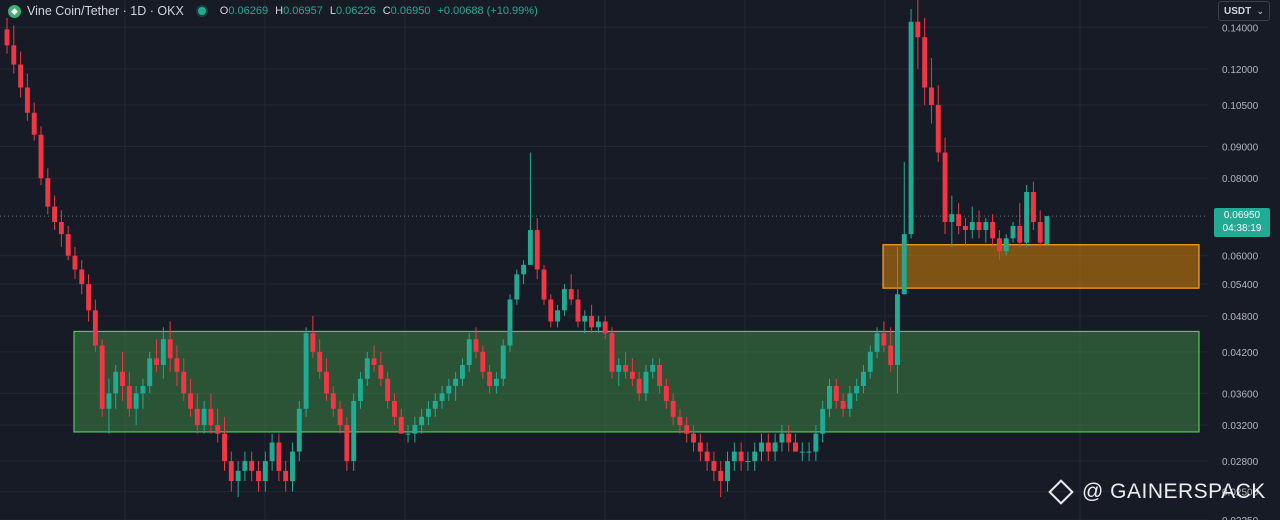 This screenshot has width=1280, height=520. I want to click on y-tick-label: 0.02800, so click(1240, 462).